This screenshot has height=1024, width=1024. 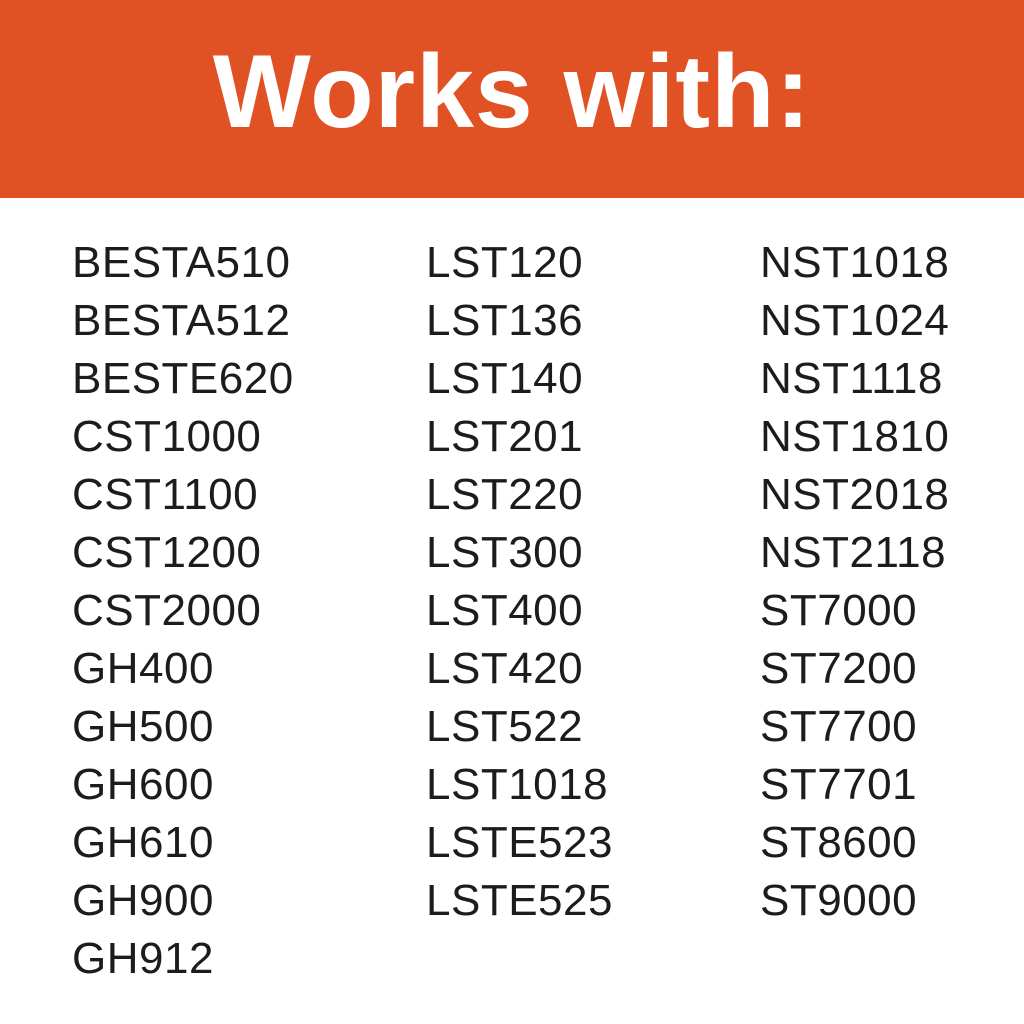 I want to click on model-list-item: BESTA510, so click(x=181, y=262).